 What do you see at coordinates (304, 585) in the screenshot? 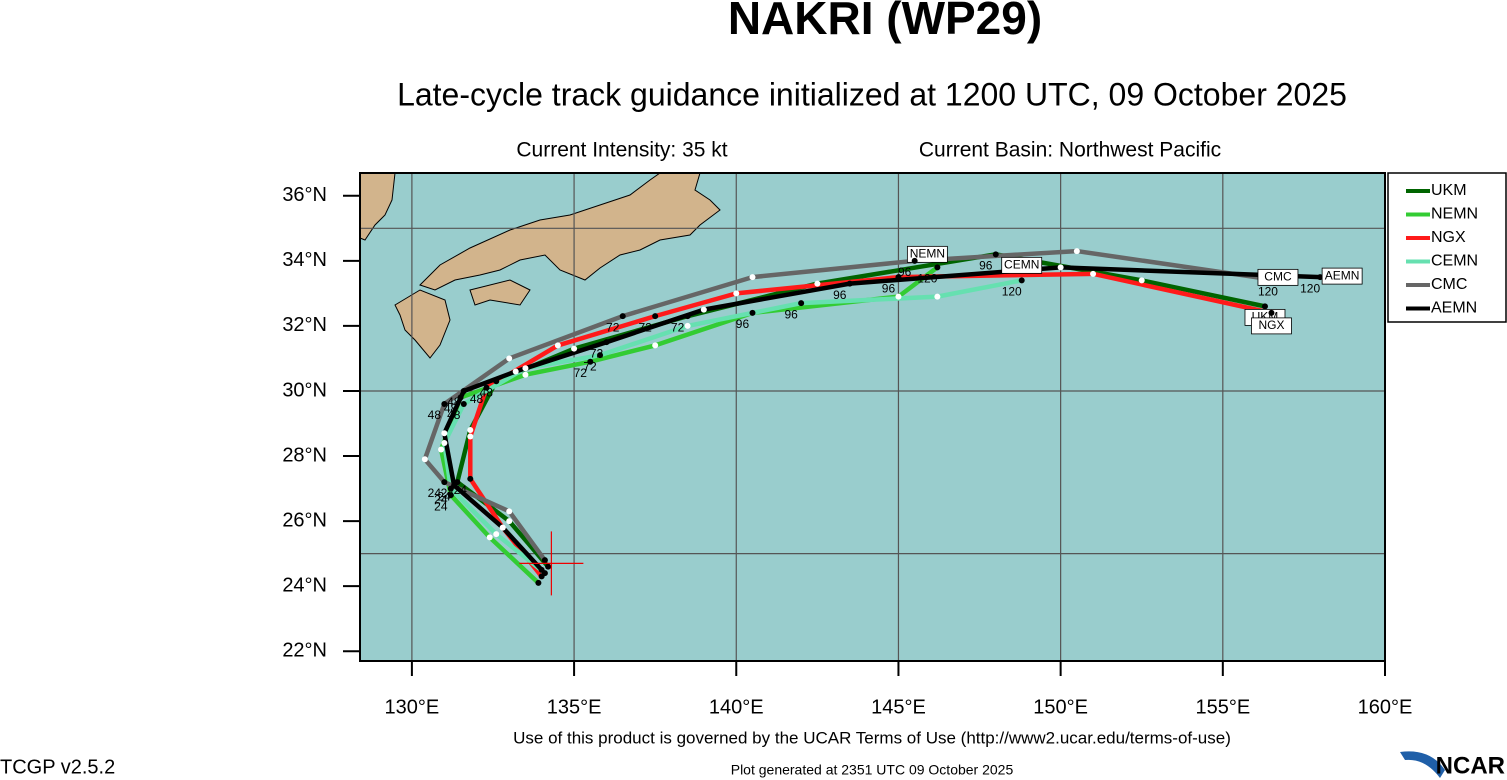
I see `y-tick-label: 24°N` at bounding box center [304, 585].